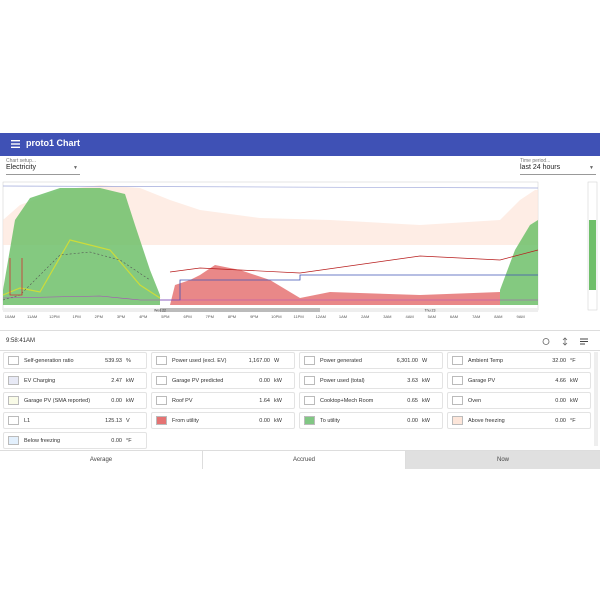  I want to click on x-tick-label: 3PM, so click(121, 316).